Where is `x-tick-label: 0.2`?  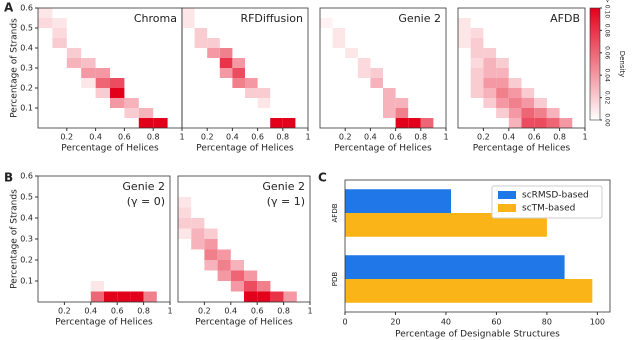 x-tick-label: 0.2 is located at coordinates (345, 137).